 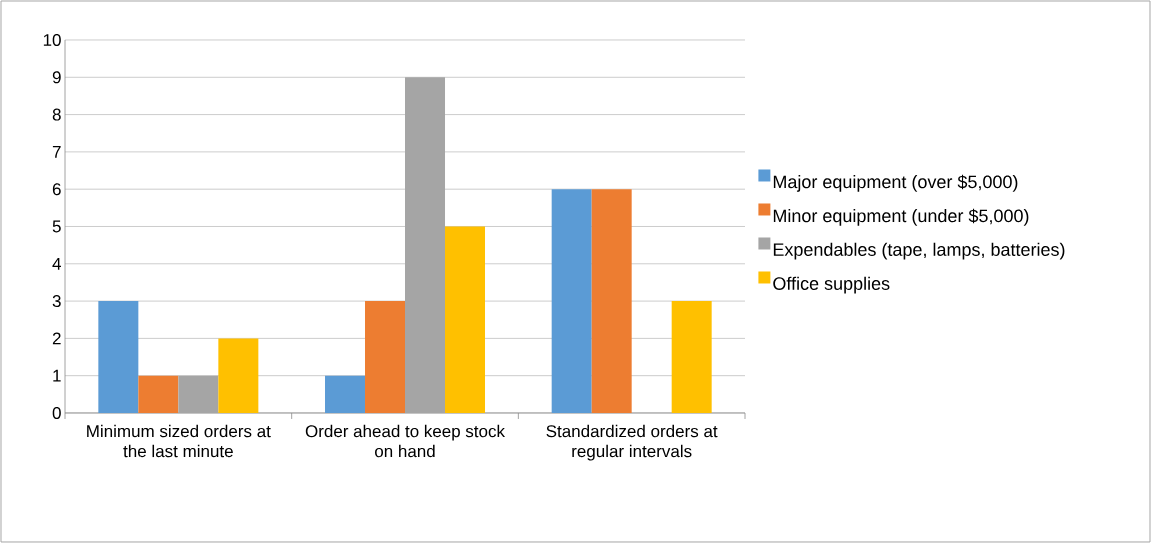 What do you see at coordinates (56, 413) in the screenshot?
I see `y-tick-label: 0` at bounding box center [56, 413].